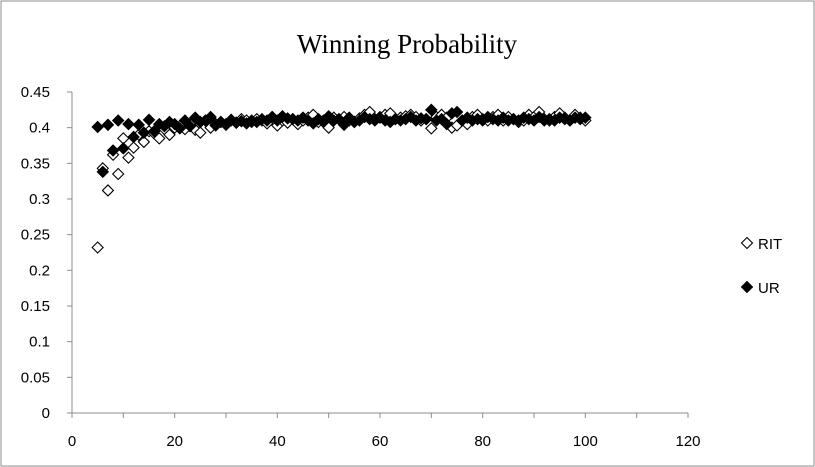 The image size is (815, 467). Describe the element at coordinates (380, 441) in the screenshot. I see `x-tick-label: 60` at that location.